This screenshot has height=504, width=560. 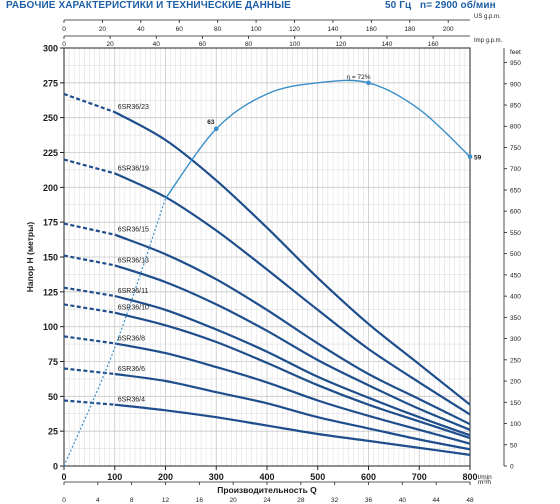 What do you see at coordinates (515, 190) in the screenshot?
I see `right-tick-label: 650` at bounding box center [515, 190].